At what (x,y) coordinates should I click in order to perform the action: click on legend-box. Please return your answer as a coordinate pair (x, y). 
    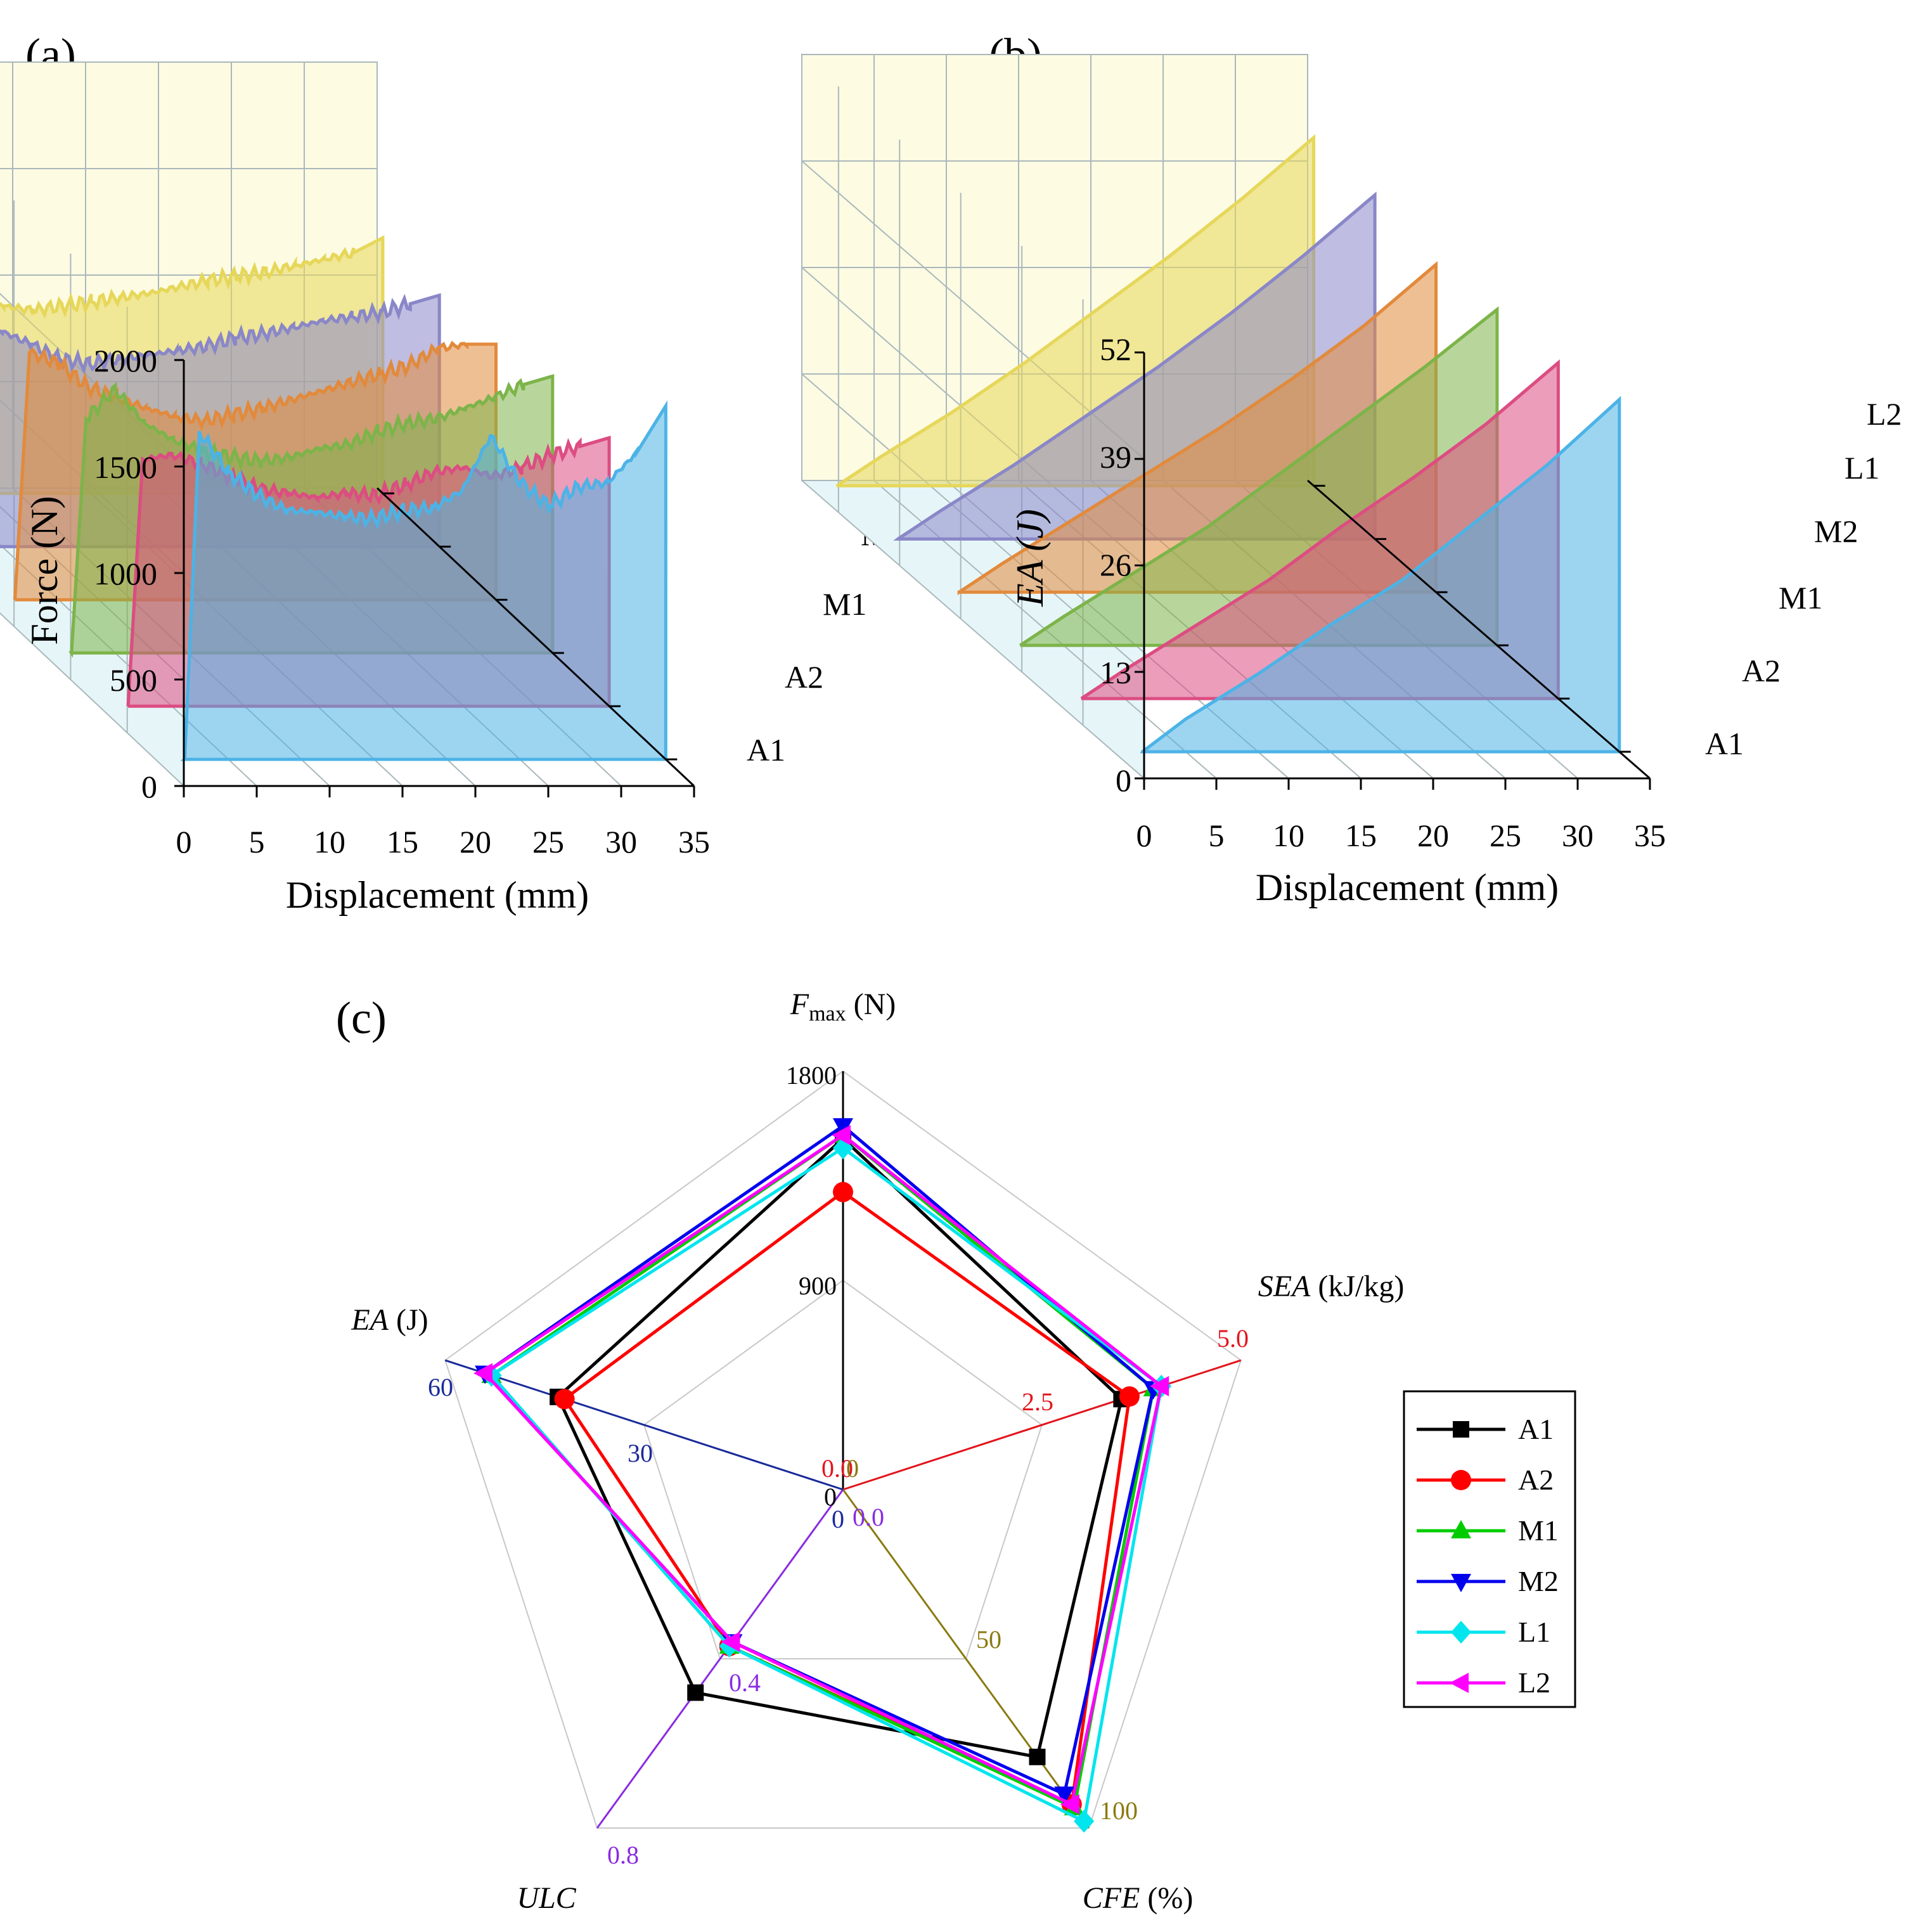
    Looking at the image, I should click on (1490, 1549).